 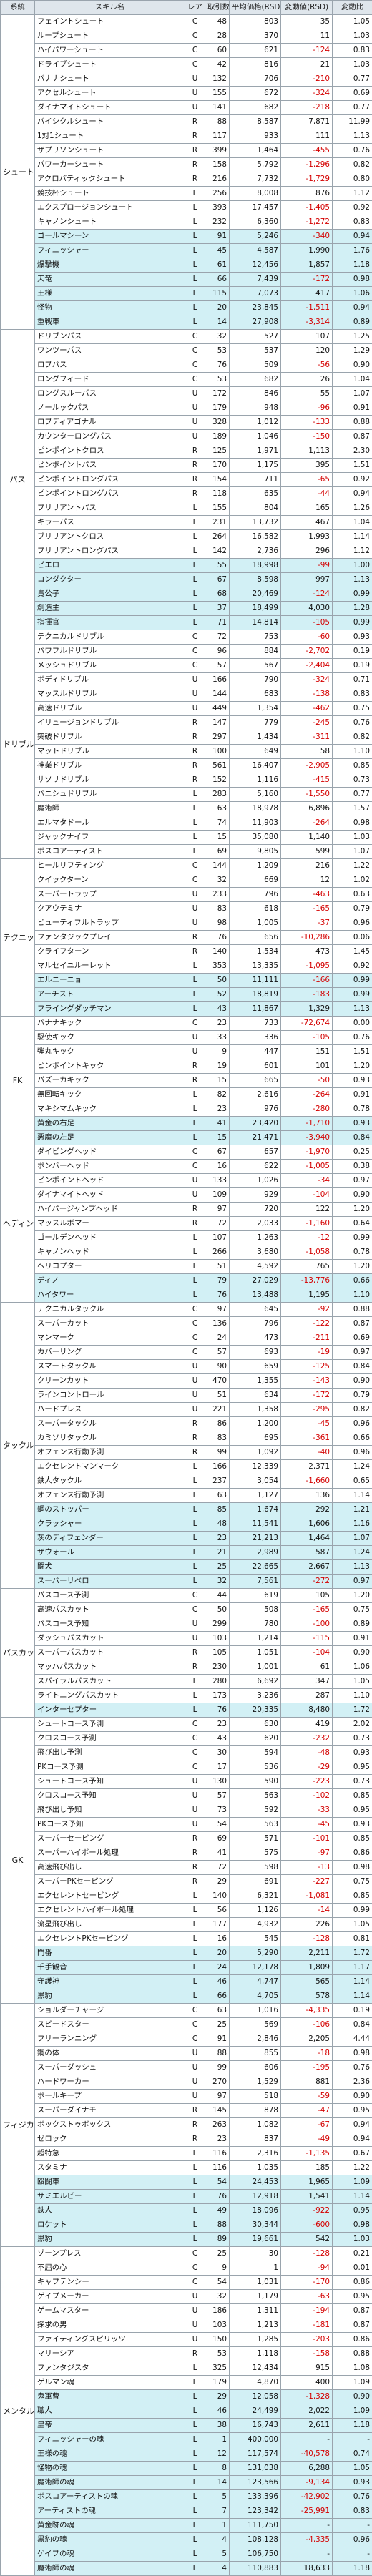 What do you see at coordinates (218, 1539) in the screenshot?
I see `trade-count-cell: 23` at bounding box center [218, 1539].